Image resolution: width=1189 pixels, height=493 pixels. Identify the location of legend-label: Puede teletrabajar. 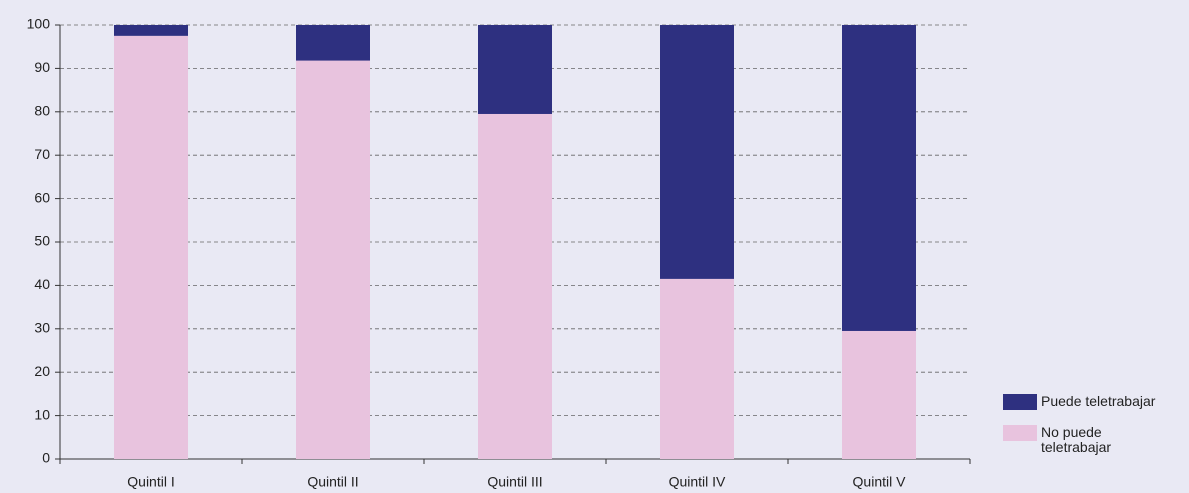
(1098, 401).